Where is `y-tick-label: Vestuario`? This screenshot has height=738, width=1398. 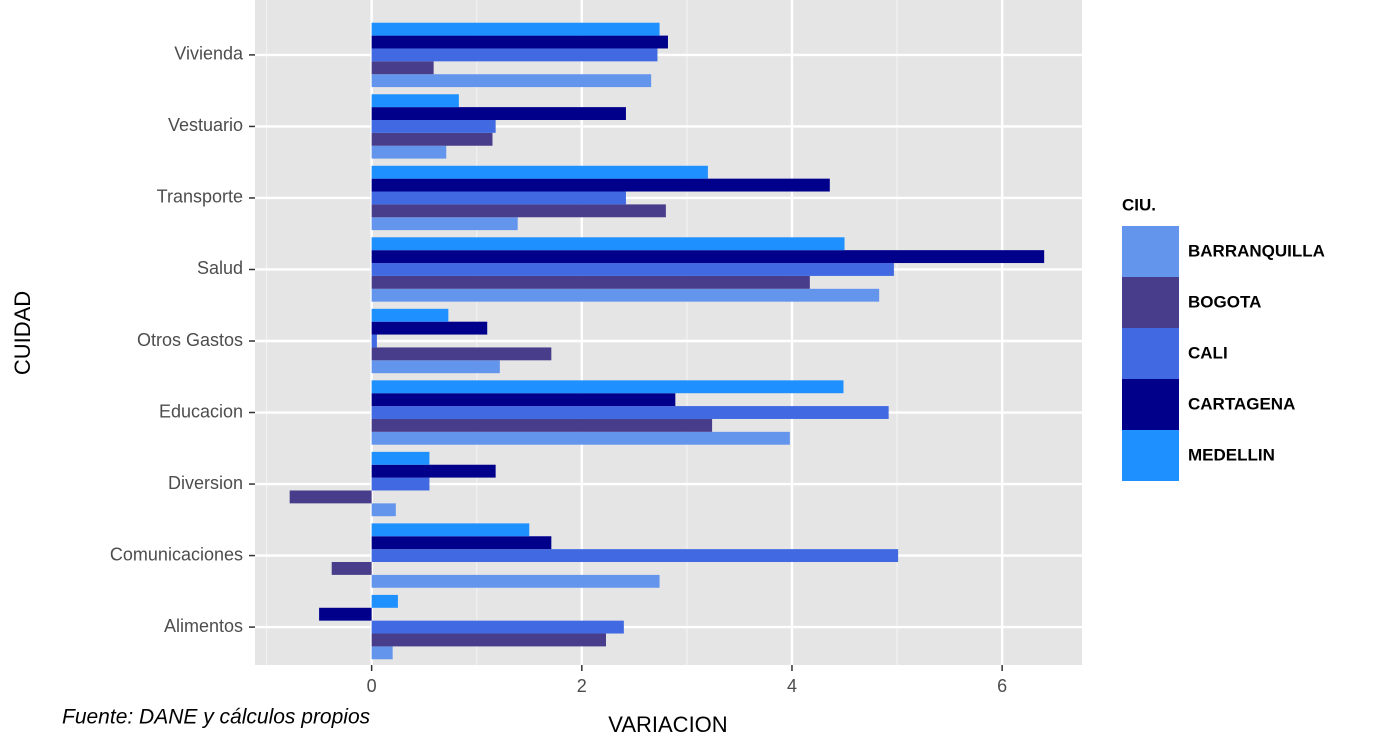
y-tick-label: Vestuario is located at coordinates (205, 125).